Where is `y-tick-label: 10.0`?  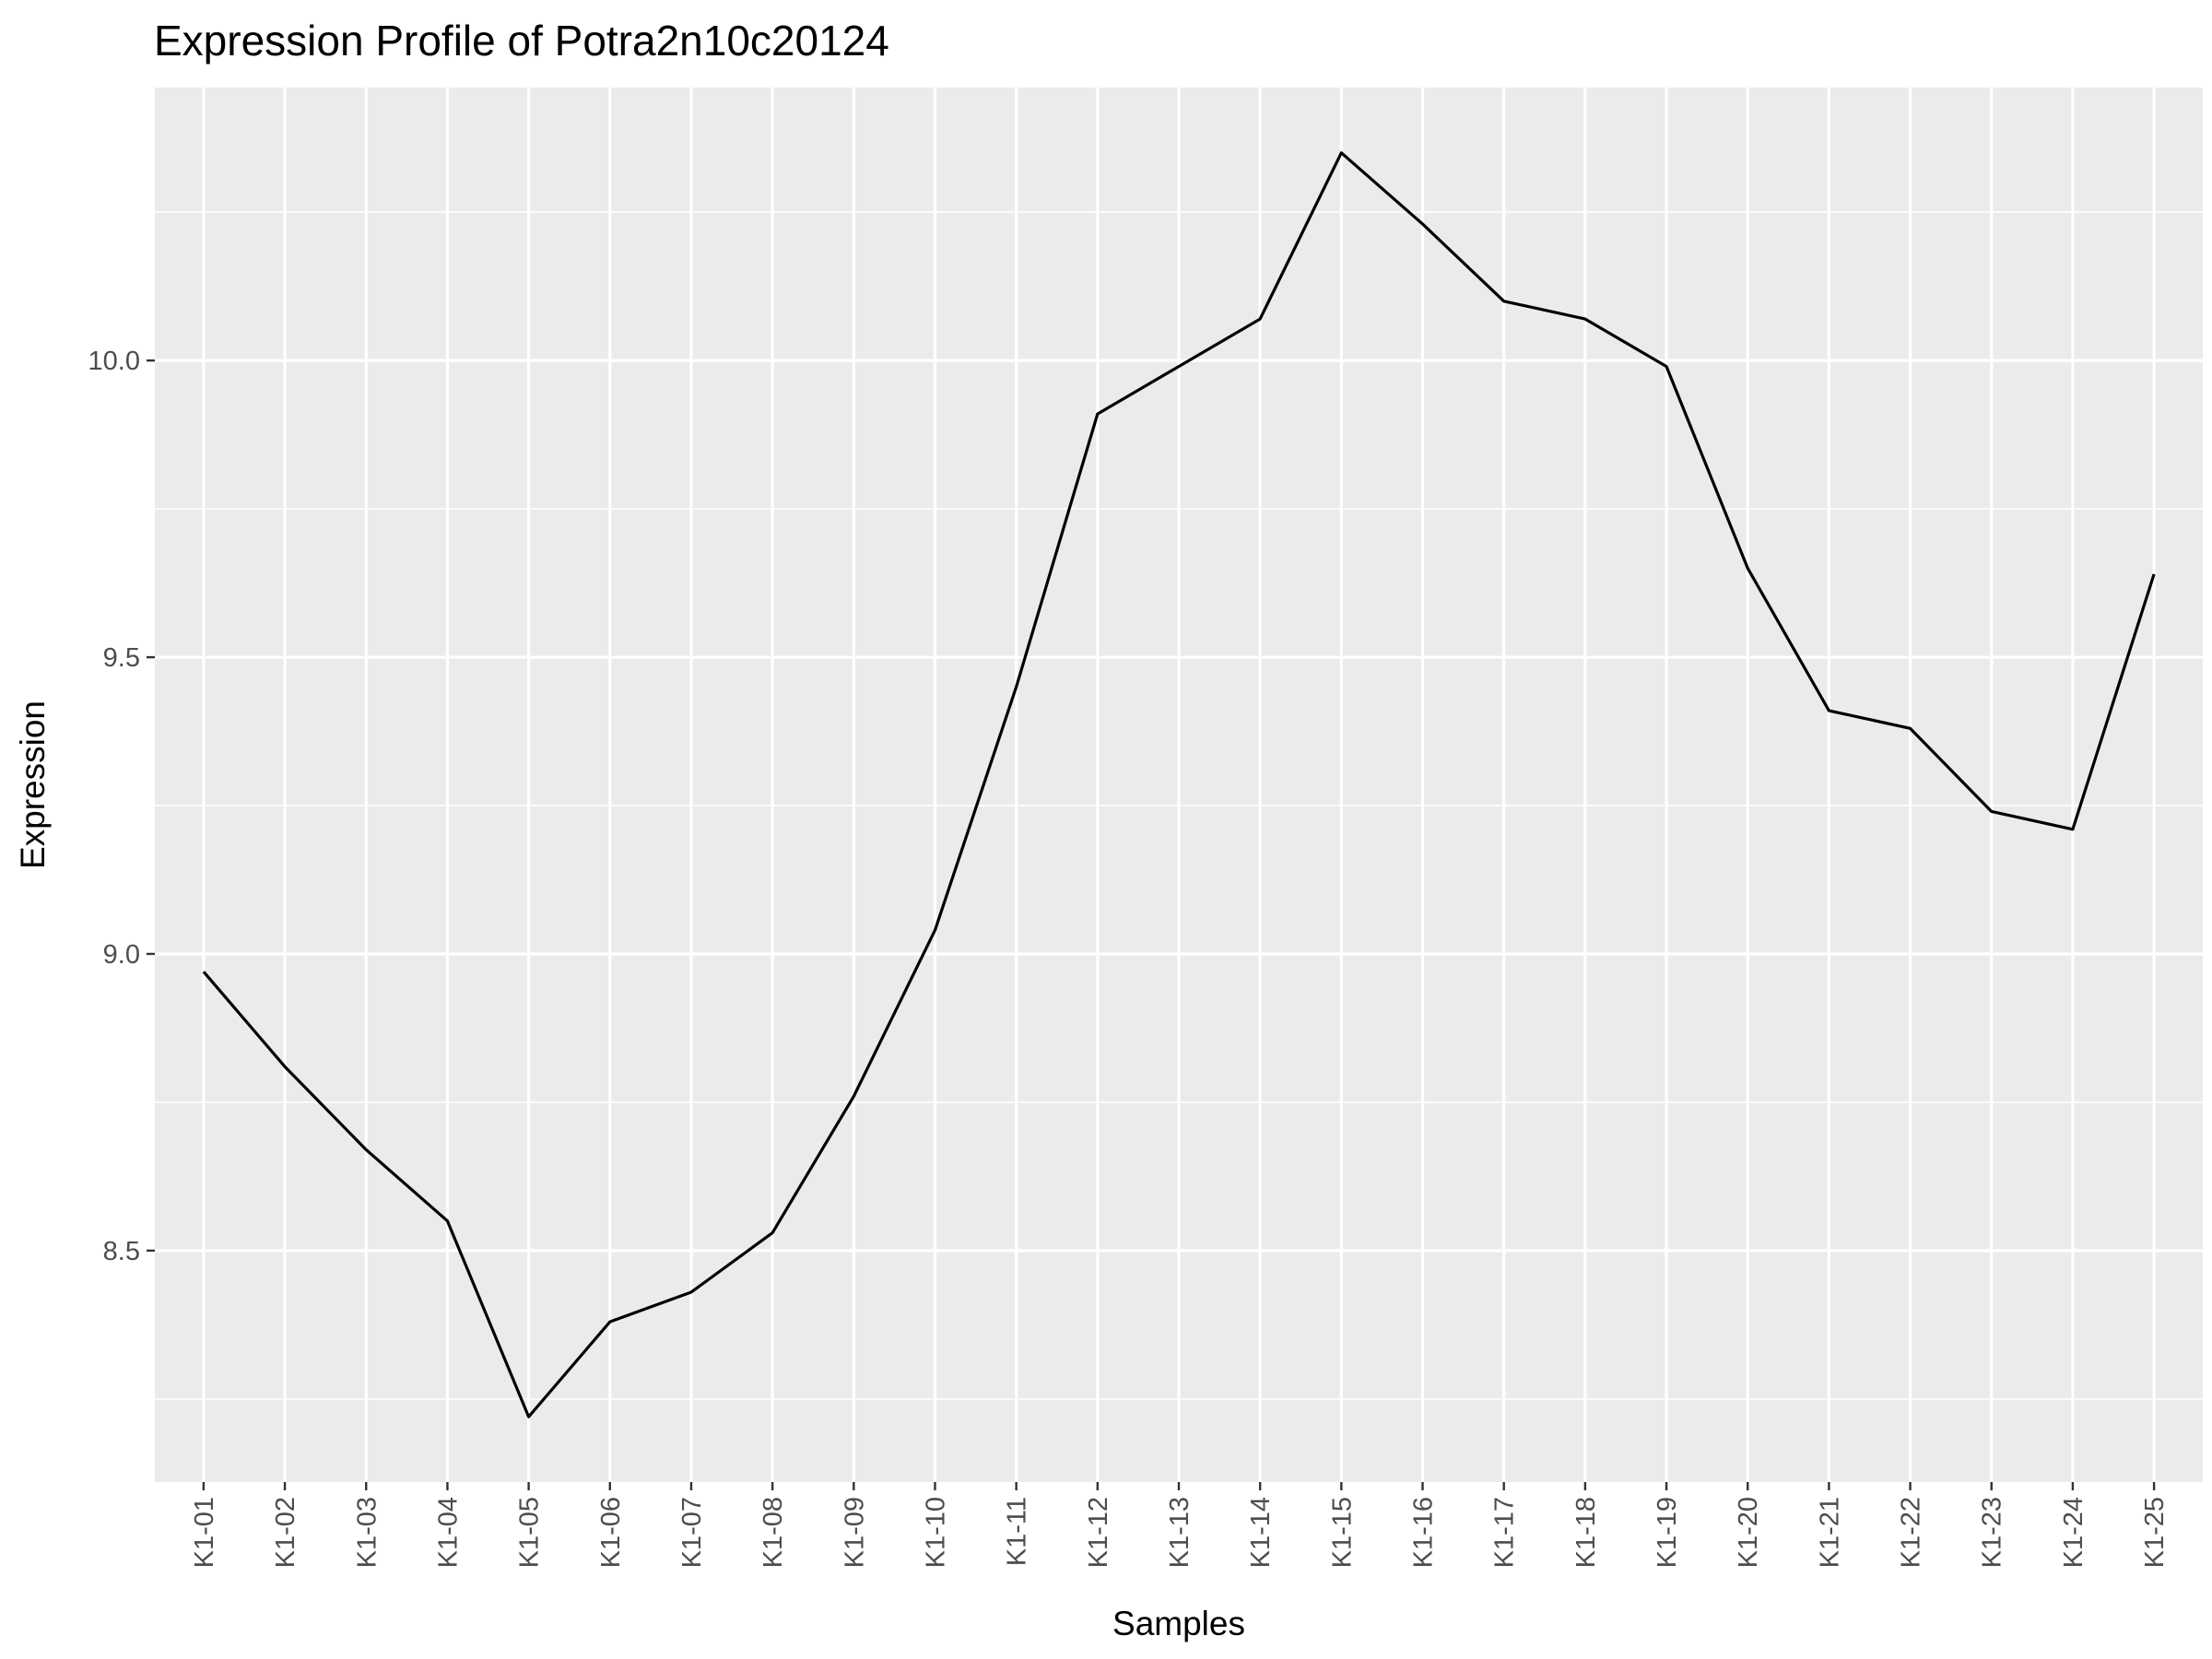
y-tick-label: 10.0 is located at coordinates (114, 361).